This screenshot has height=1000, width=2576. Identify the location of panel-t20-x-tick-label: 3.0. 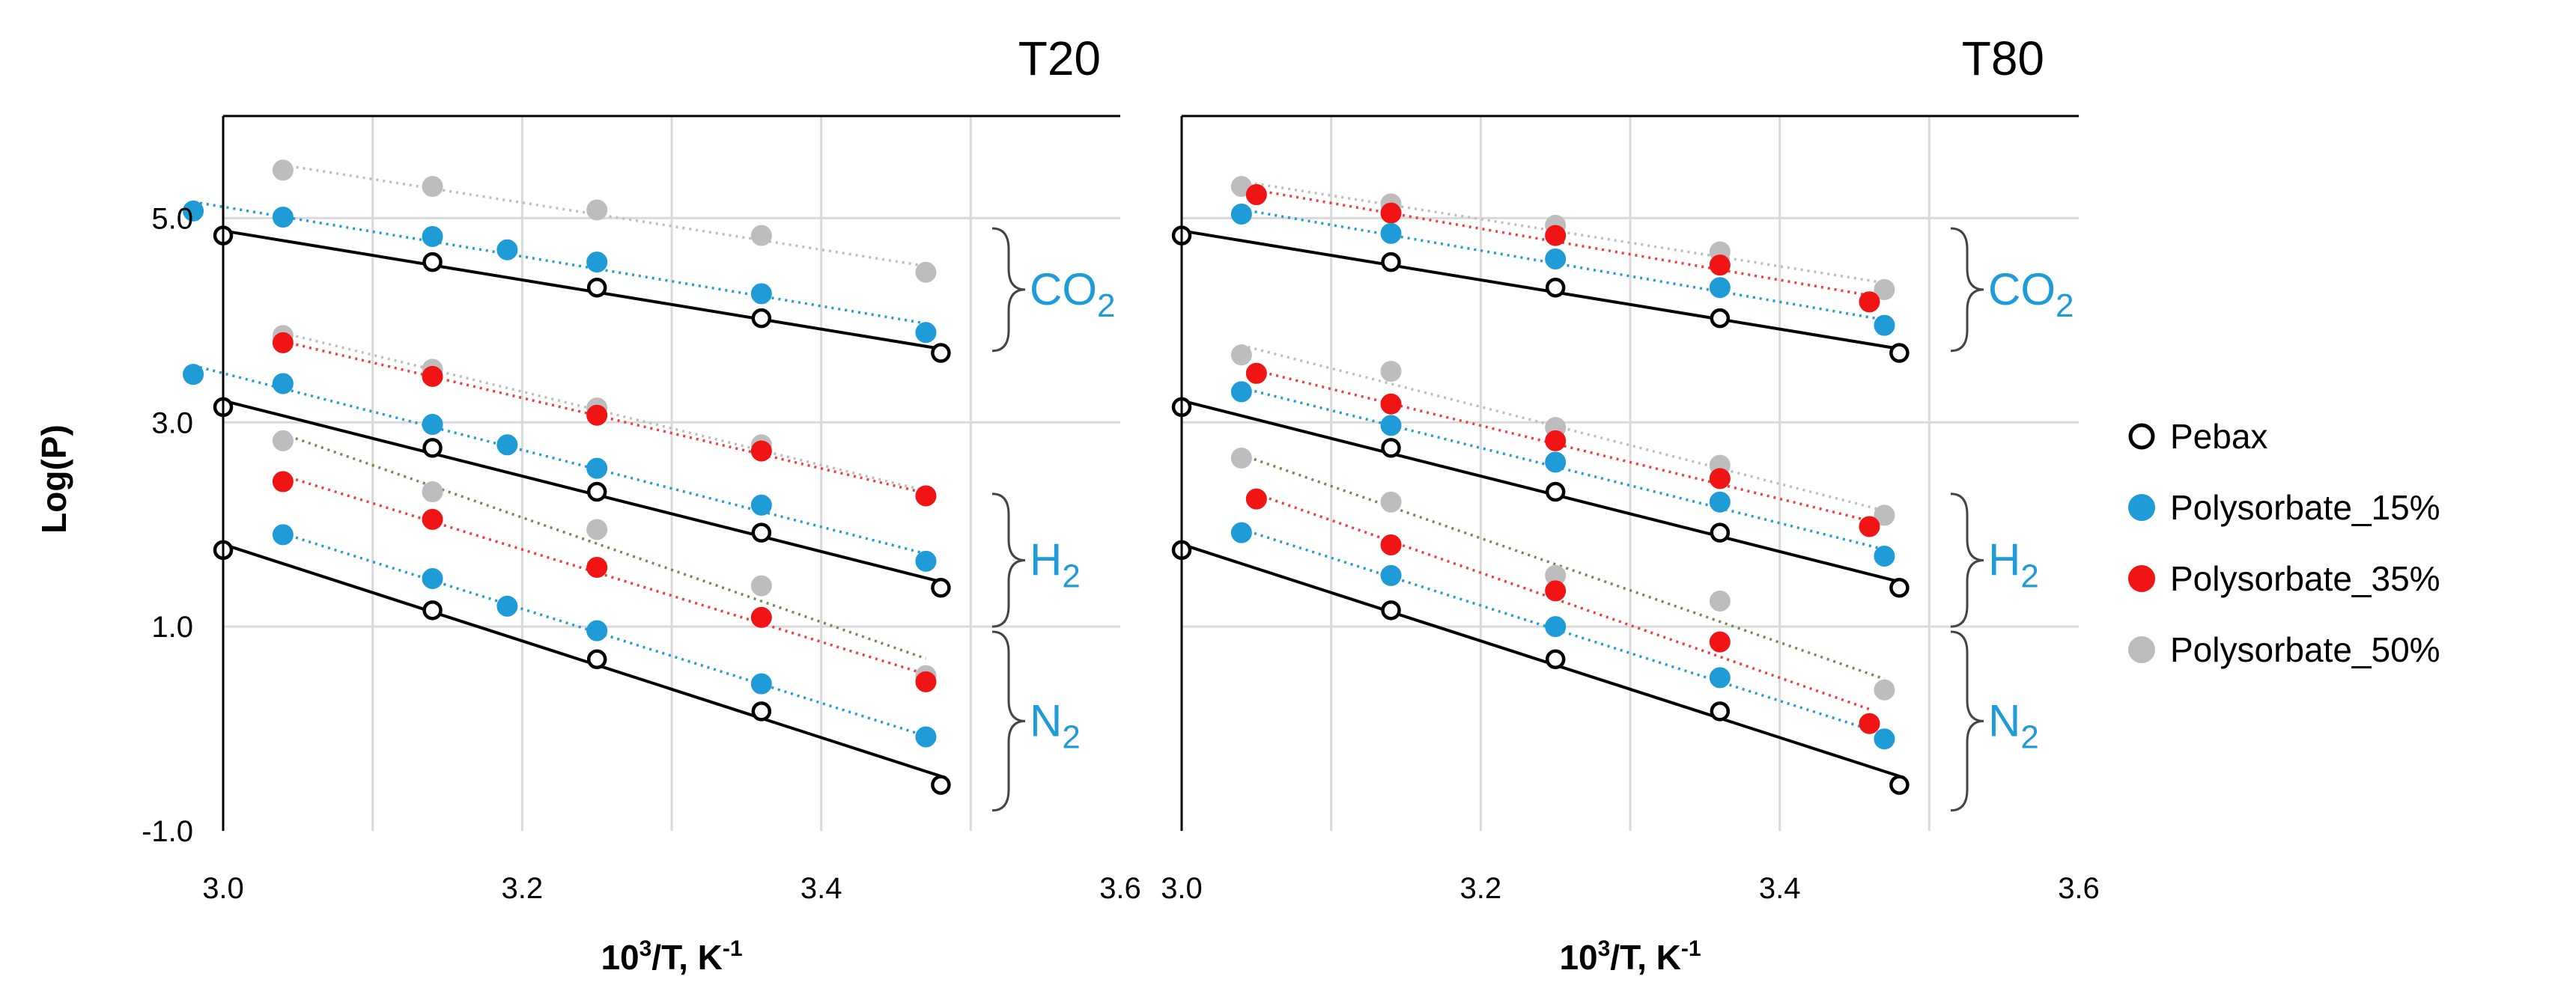
(223, 889).